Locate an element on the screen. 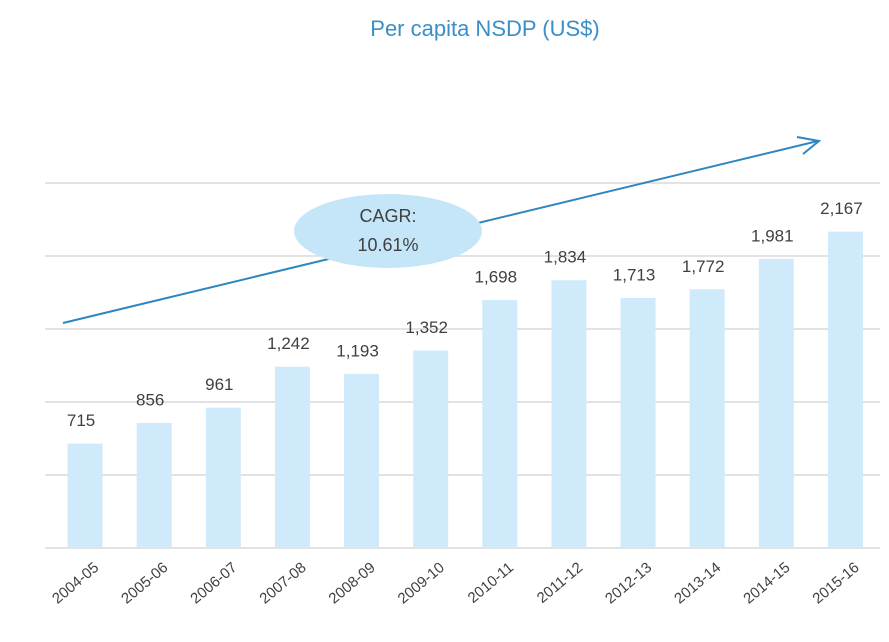 This screenshot has height=642, width=889. x-tick-label: 2007-08 is located at coordinates (282, 583).